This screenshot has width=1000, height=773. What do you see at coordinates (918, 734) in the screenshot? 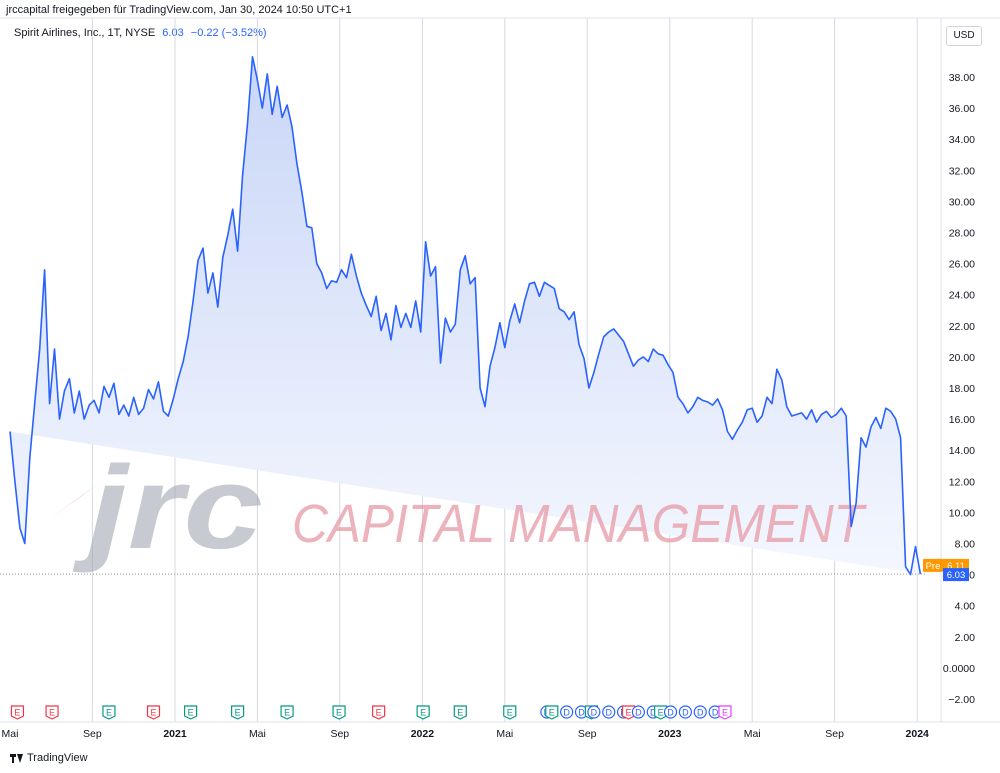
I see `time-axis-label: 2024` at bounding box center [918, 734].